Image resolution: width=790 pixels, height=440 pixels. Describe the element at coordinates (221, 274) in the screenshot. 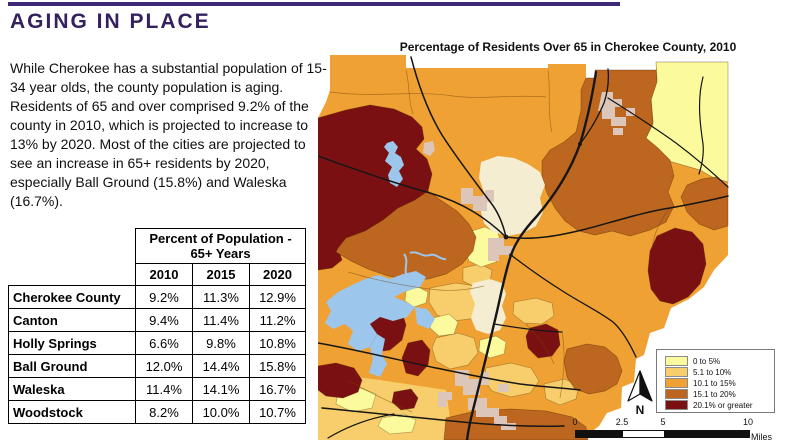

I see `year-column-2015: 2015` at that location.